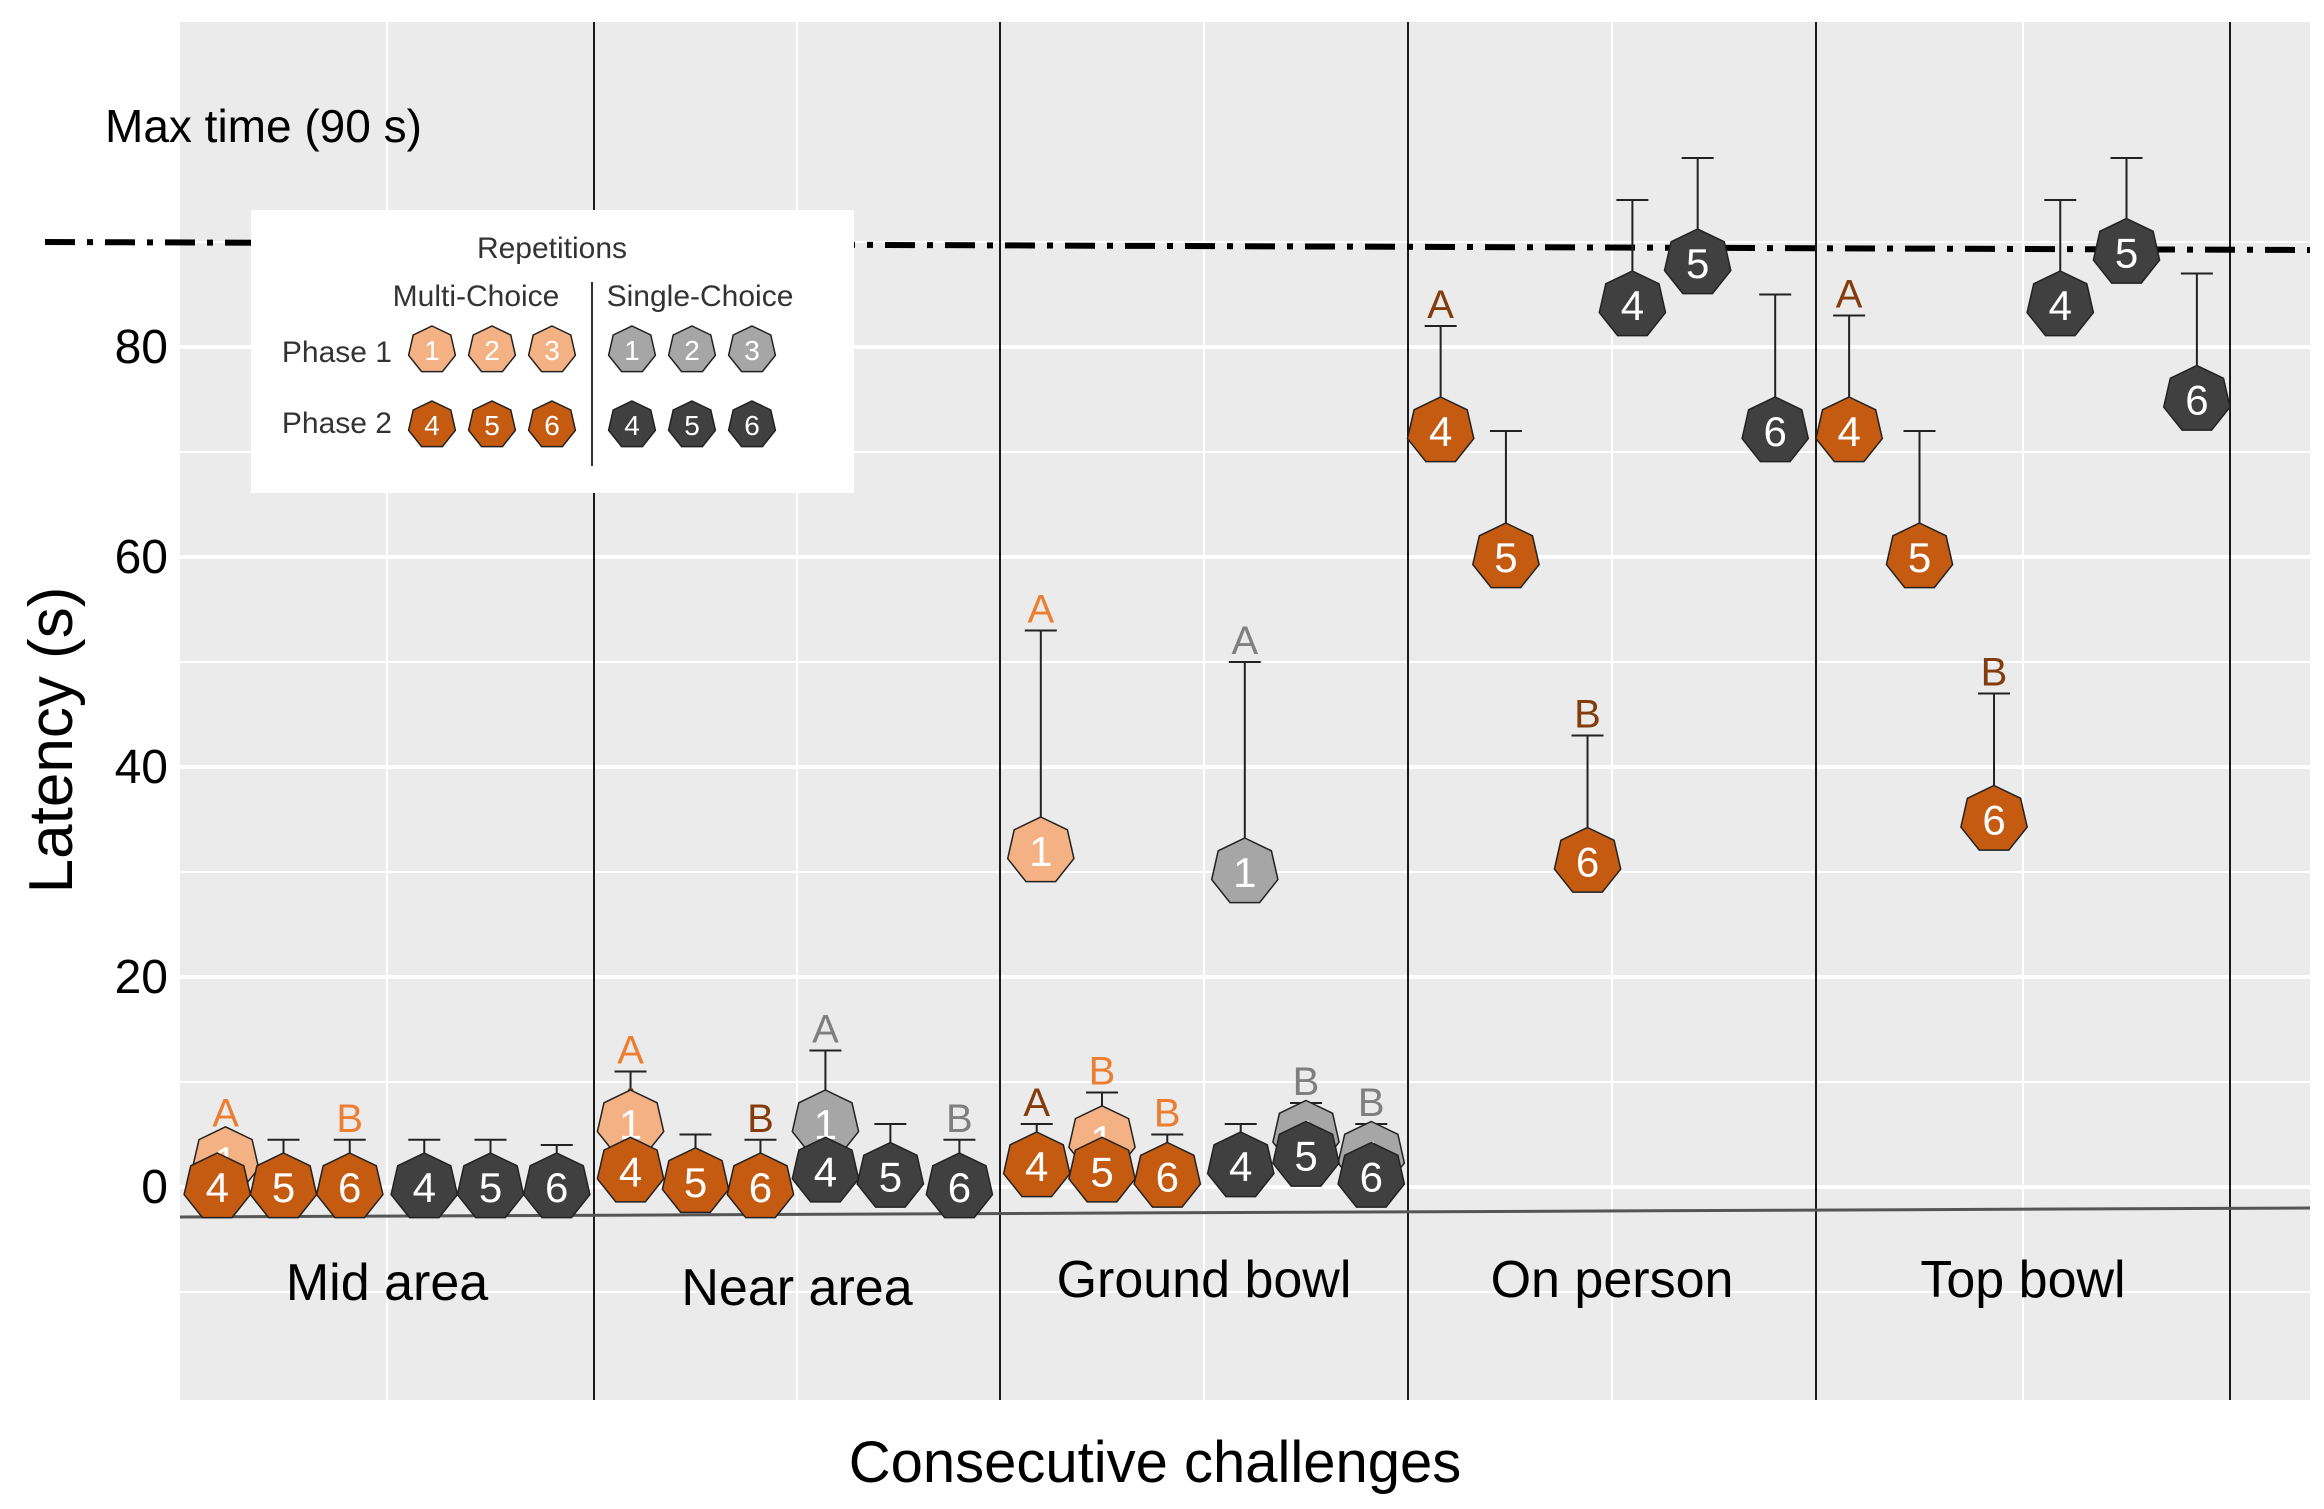 The width and height of the screenshot is (2324, 1509). What do you see at coordinates (692, 424) in the screenshot?
I see `legend-marker-single-phase2: 5` at bounding box center [692, 424].